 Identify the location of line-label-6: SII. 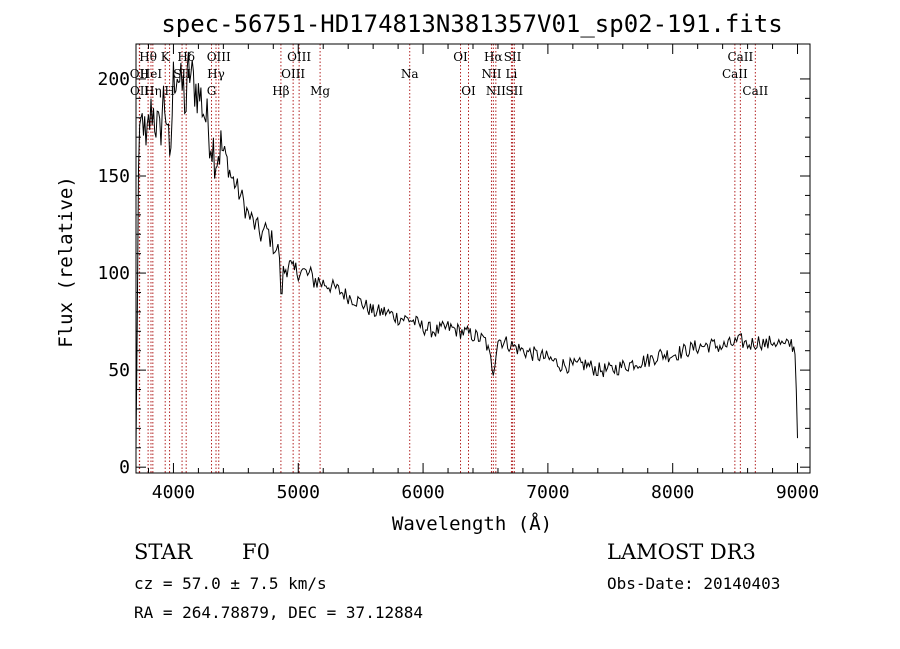
(182, 74).